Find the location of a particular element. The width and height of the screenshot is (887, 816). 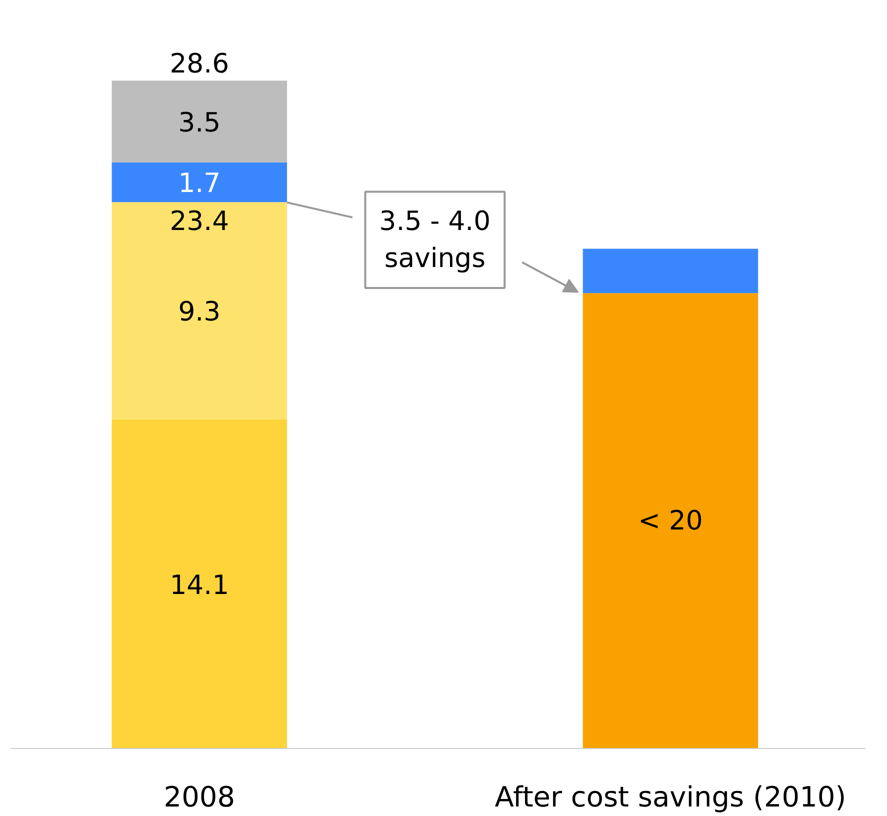

data-label: < 20 is located at coordinates (670, 520).